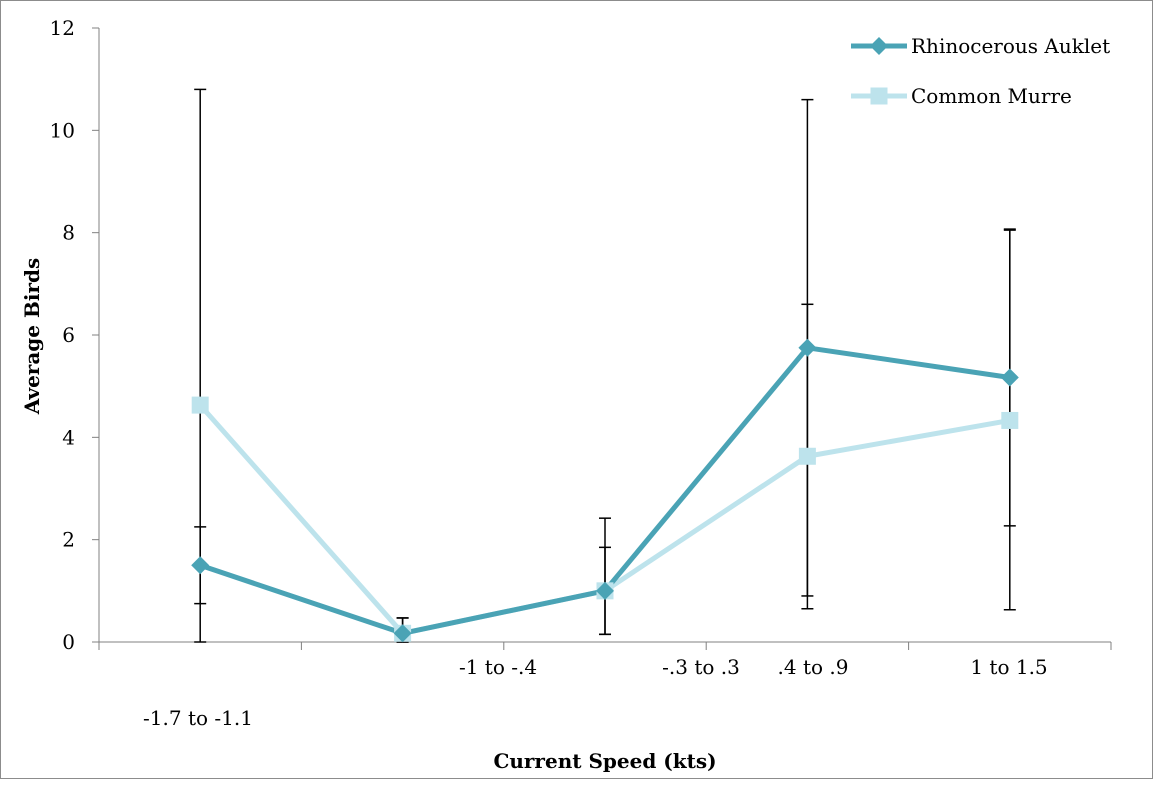 This screenshot has height=785, width=1154. I want to click on legend-item: Common Murre, so click(961, 96).